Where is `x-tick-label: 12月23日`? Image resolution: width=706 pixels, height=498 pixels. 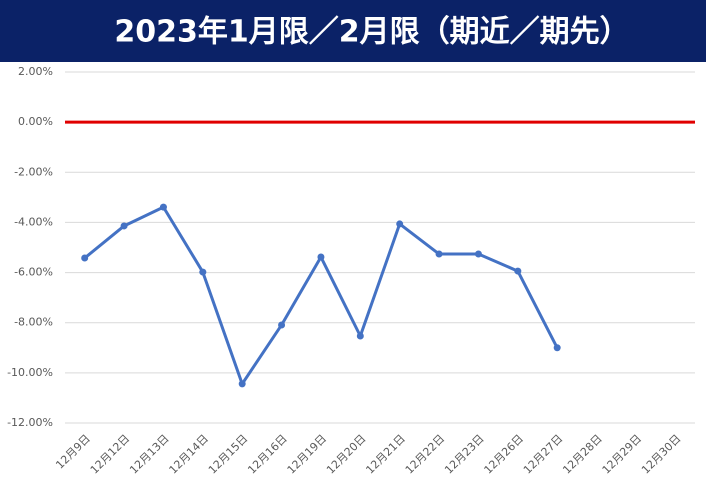 x-tick-label: 12月23日 is located at coordinates (464, 454).